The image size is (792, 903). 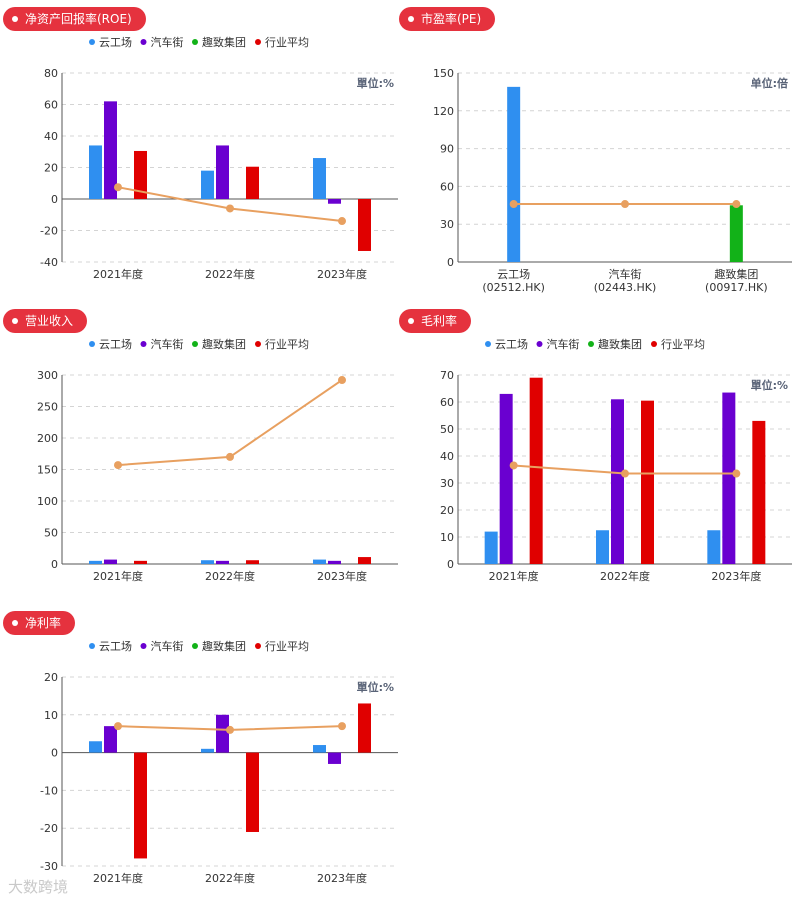 What do you see at coordinates (207, 184) in the screenshot?
I see `roe-bar-s0-c1` at bounding box center [207, 184].